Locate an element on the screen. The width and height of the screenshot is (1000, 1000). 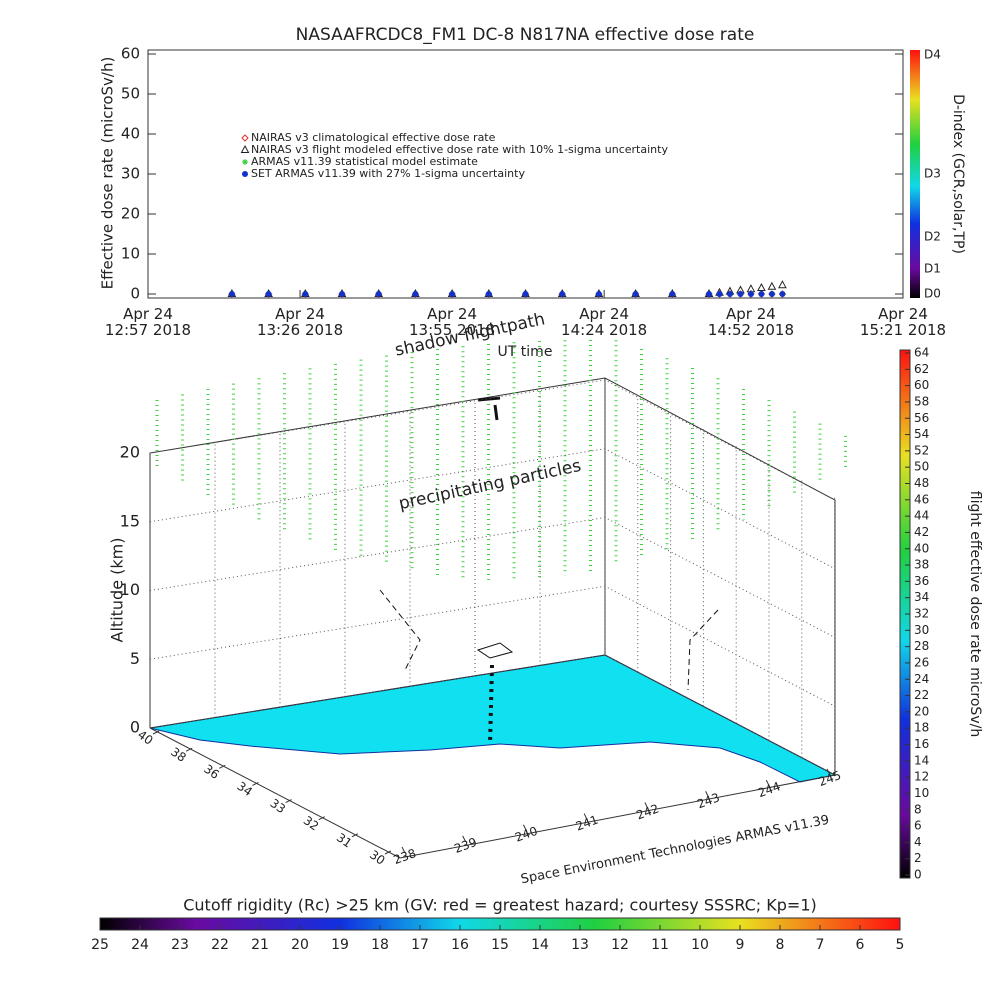
x-tick-label: Apr 24 13:26 2018 is located at coordinates (300, 322).